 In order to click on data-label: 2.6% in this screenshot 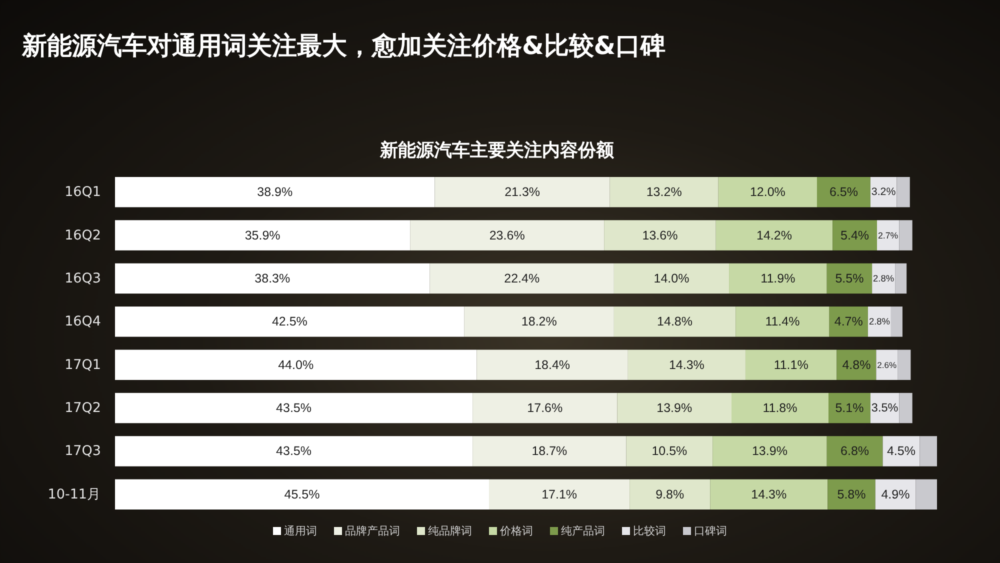, I will do `click(887, 365)`.